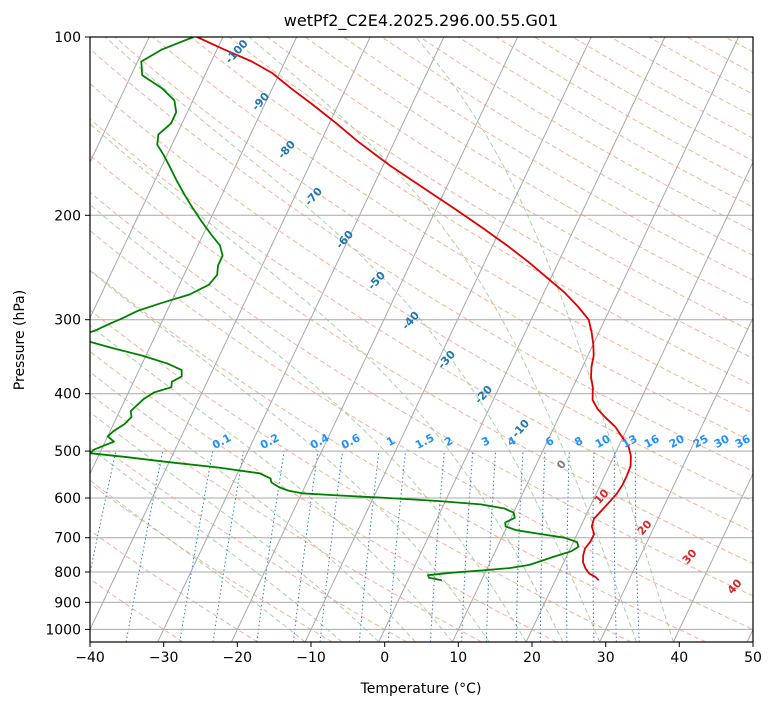 This screenshot has height=708, width=775. Describe the element at coordinates (532, 658) in the screenshot. I see `x-tick-label: 20` at that location.